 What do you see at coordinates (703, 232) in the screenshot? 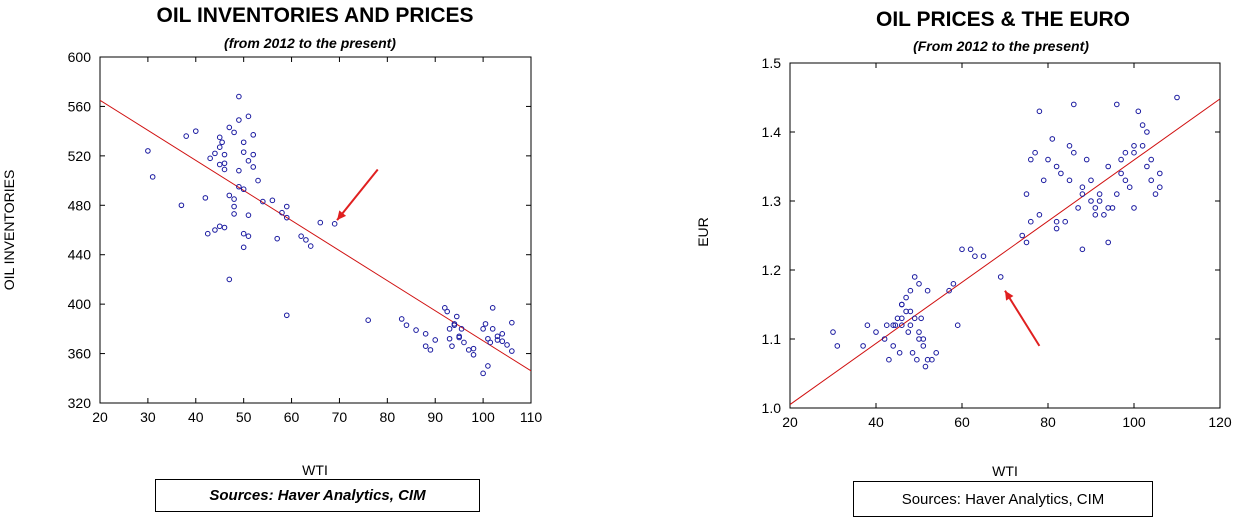
I see `y-axis-label: EUR` at bounding box center [703, 232].